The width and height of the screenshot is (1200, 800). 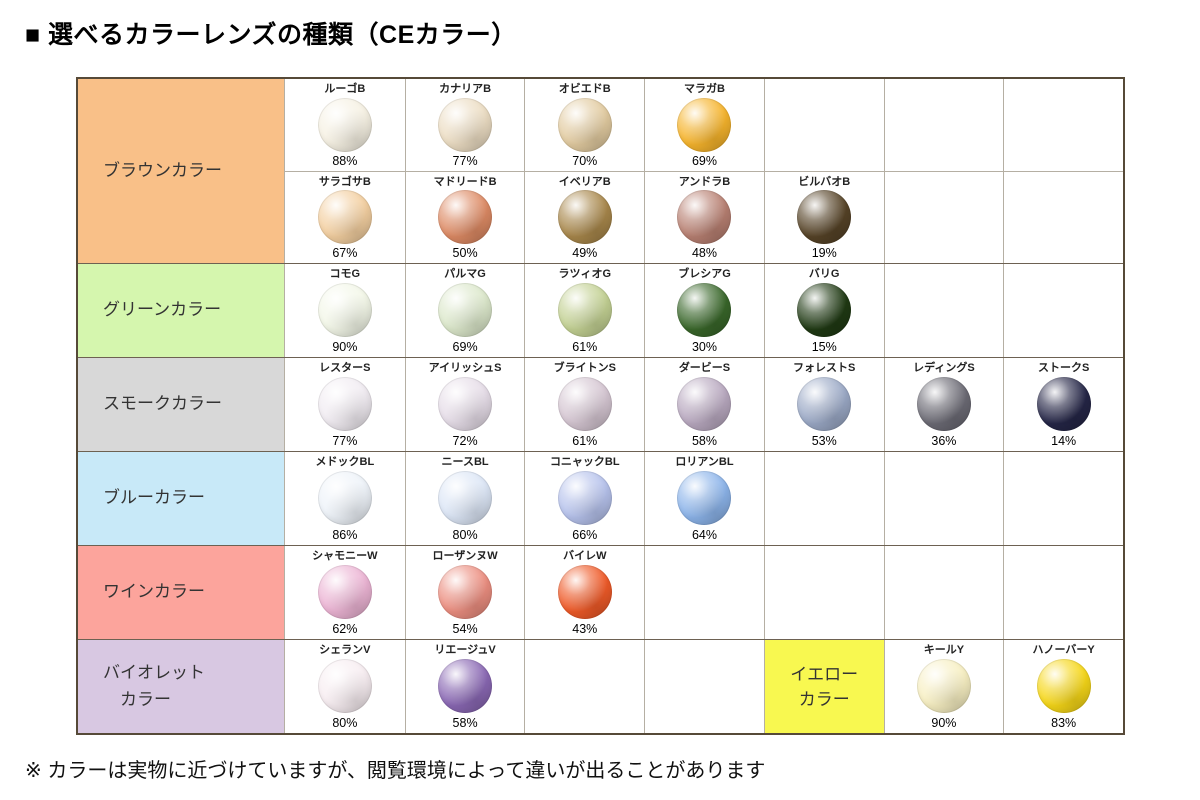 I want to click on lens-transmittance: 70%, so click(x=585, y=161).